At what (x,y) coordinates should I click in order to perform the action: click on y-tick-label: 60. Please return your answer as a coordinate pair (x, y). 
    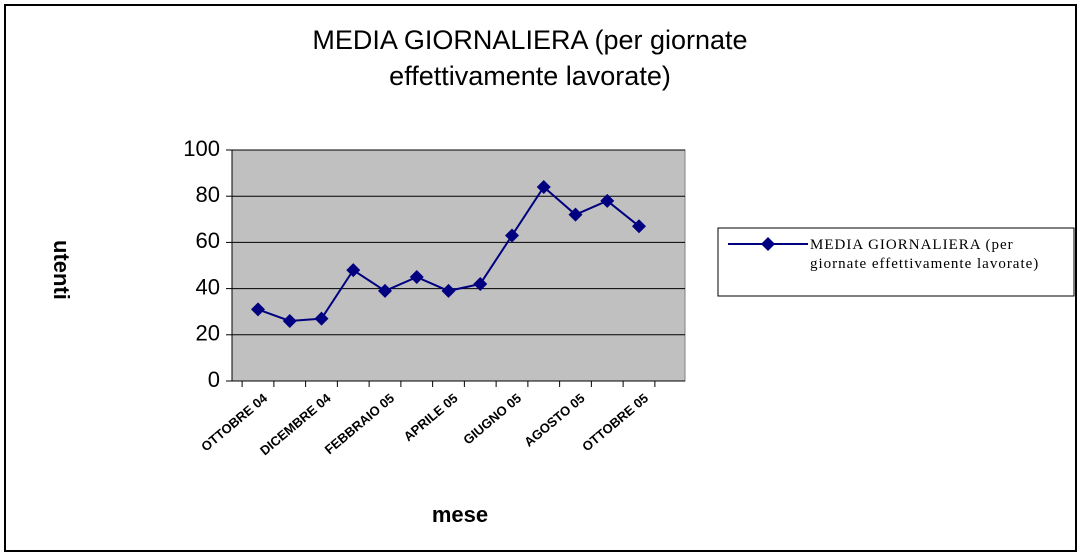
    Looking at the image, I should click on (208, 240).